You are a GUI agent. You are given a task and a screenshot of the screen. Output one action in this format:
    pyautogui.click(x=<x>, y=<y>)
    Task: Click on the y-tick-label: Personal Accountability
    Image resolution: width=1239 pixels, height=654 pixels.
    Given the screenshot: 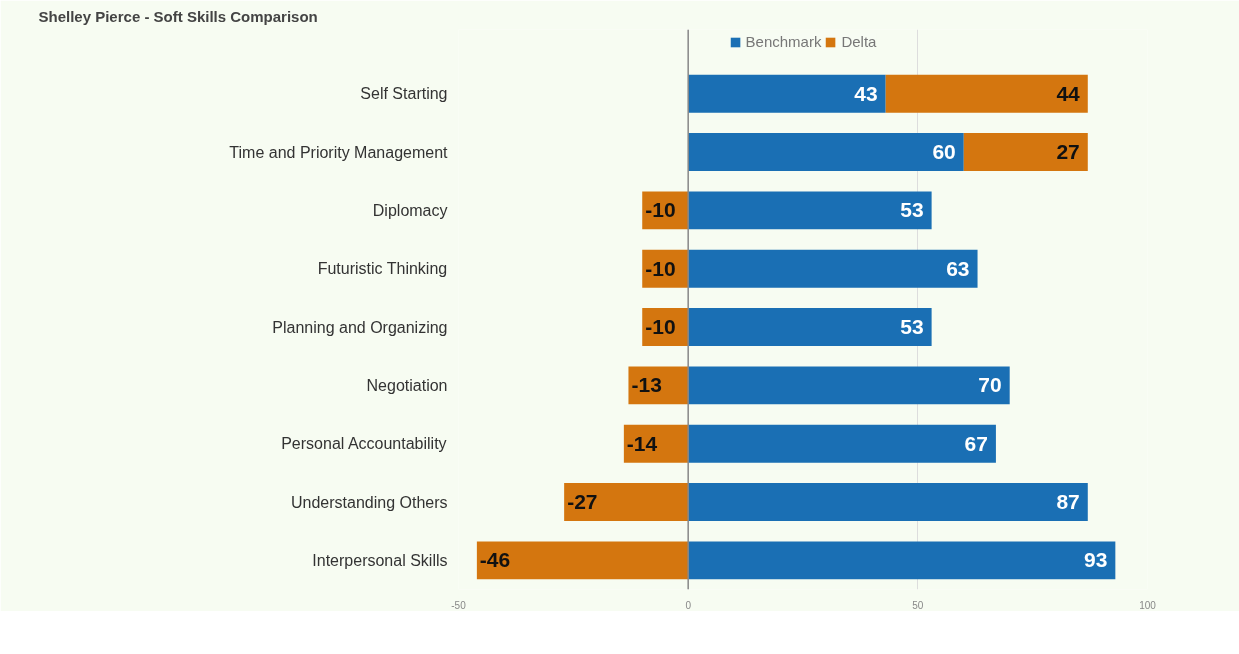 What is the action you would take?
    pyautogui.click(x=364, y=444)
    